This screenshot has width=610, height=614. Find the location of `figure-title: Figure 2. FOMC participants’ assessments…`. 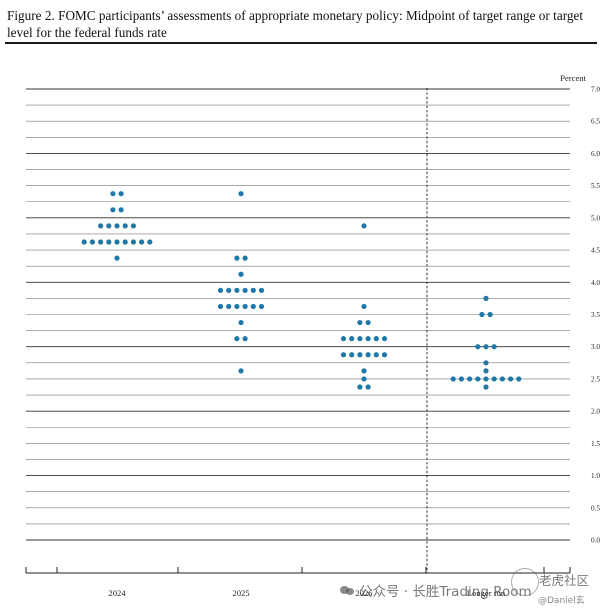

figure-title: Figure 2. FOMC participants’ assessments… is located at coordinates (295, 24).